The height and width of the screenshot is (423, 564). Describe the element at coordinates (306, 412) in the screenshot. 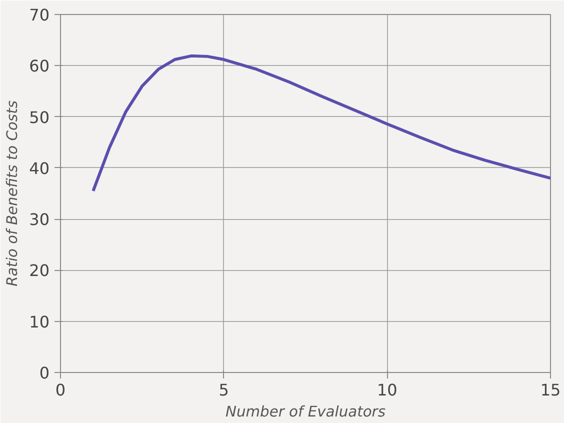

I see `x-axis-title: Number of Evaluators` at that location.